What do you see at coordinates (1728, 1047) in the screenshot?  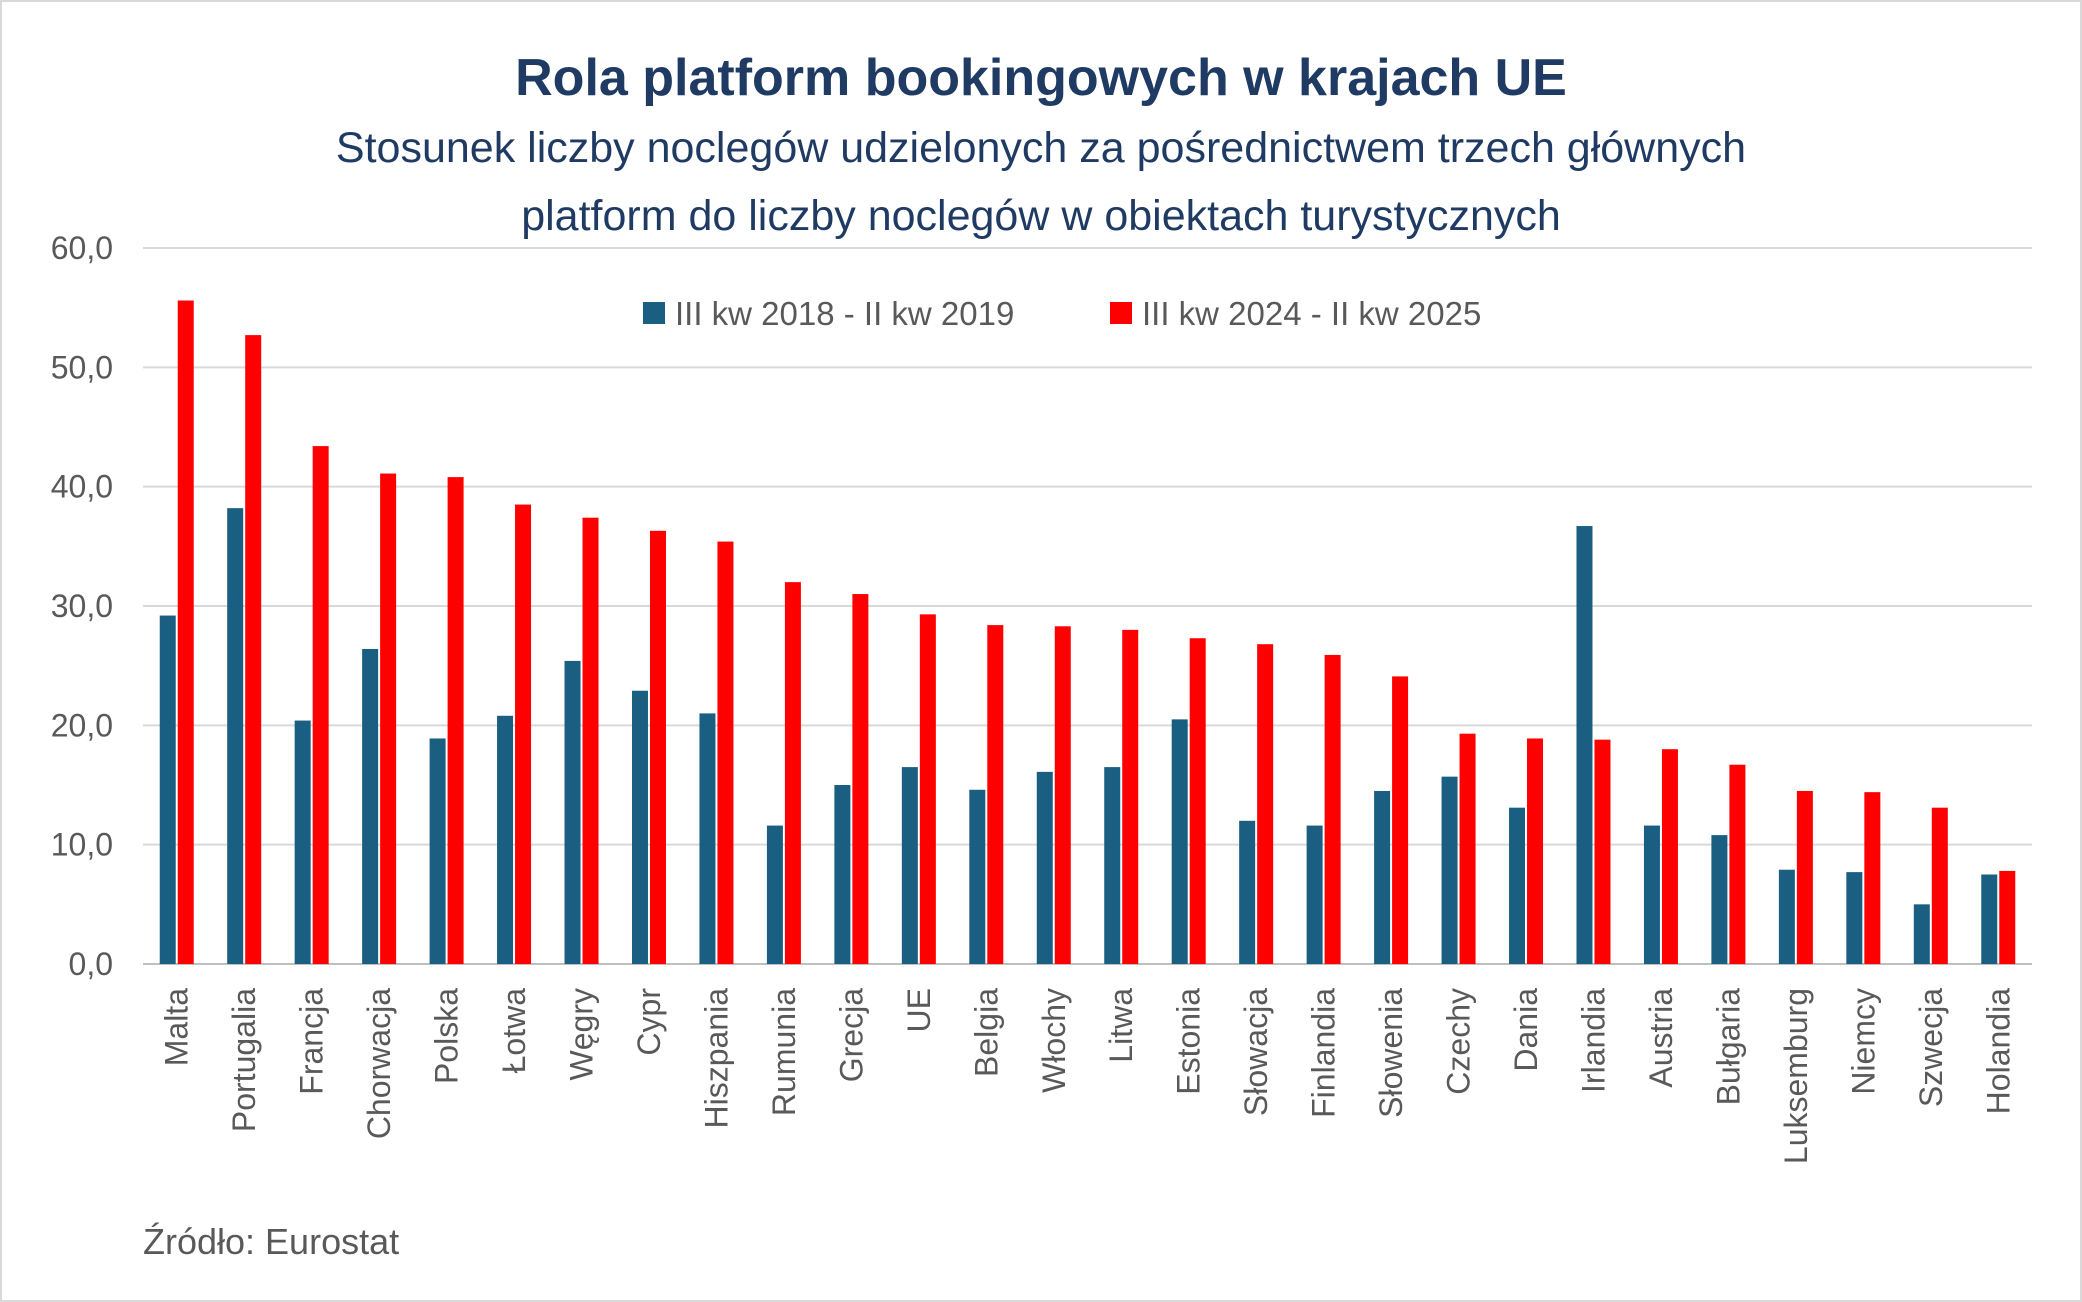 I see `x-tick-label: Bułgaria` at bounding box center [1728, 1047].